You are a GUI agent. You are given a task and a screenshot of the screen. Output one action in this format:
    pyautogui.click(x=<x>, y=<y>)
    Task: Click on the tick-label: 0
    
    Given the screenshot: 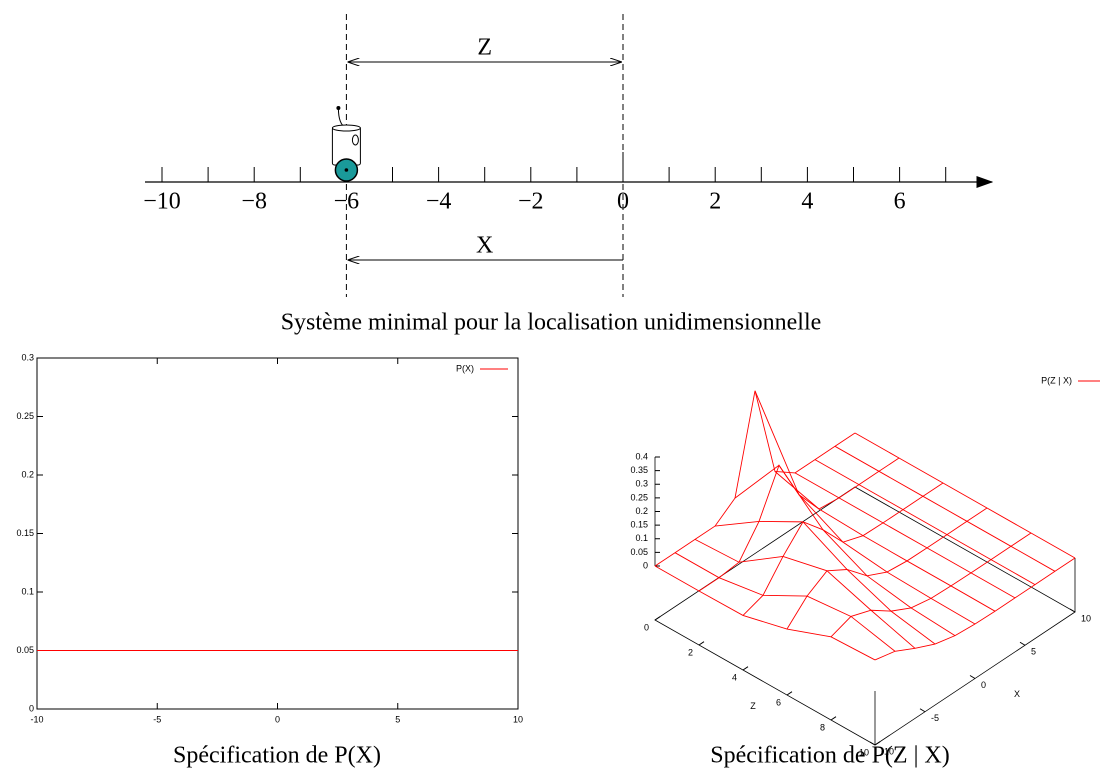 What is the action you would take?
    pyautogui.click(x=623, y=202)
    